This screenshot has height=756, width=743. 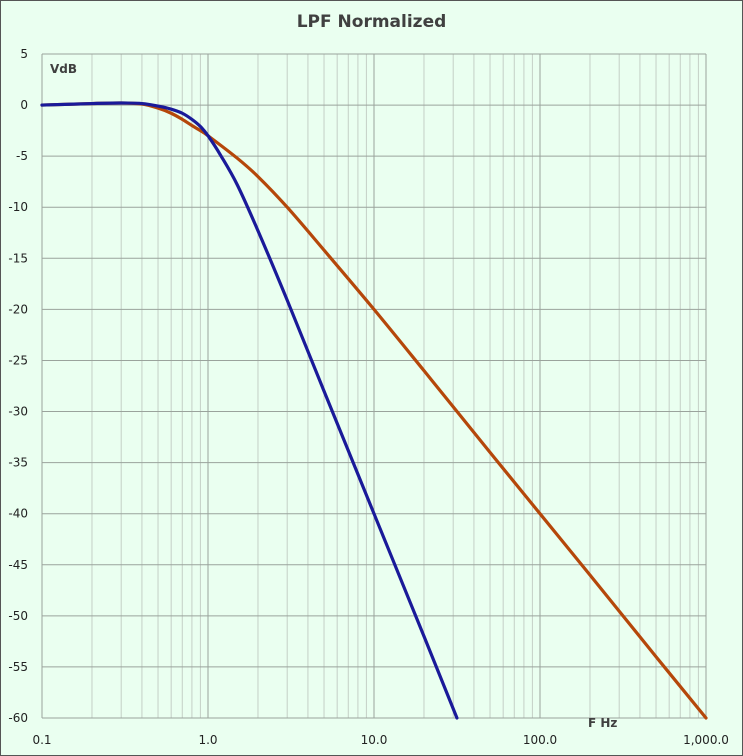 What do you see at coordinates (18, 258) in the screenshot?
I see `y-tick-label: -15` at bounding box center [18, 258].